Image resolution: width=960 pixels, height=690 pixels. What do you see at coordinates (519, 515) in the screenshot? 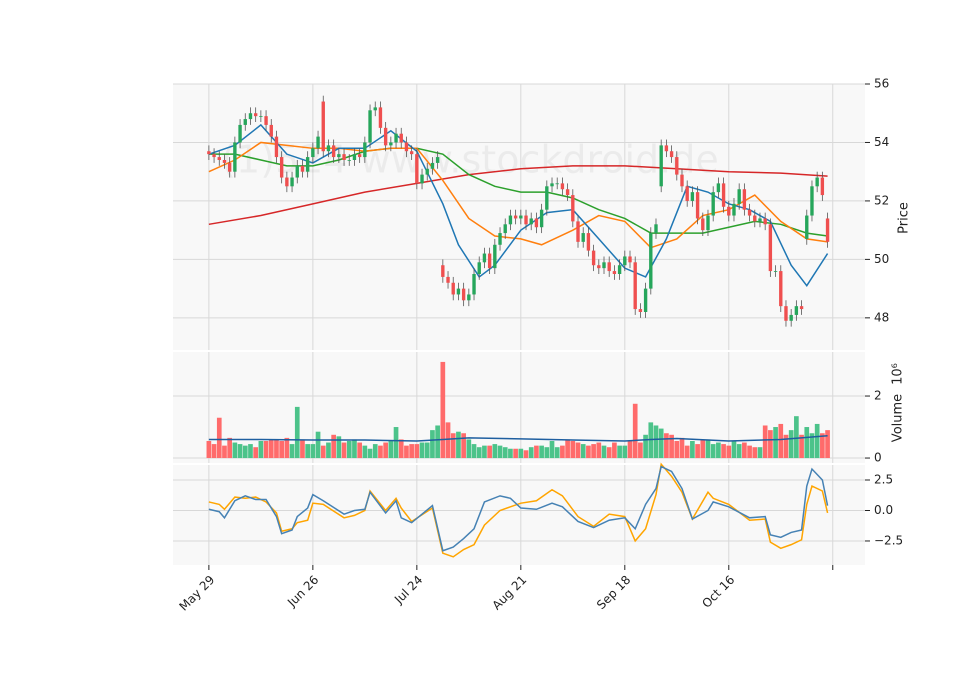
I see `panel-background` at bounding box center [519, 515].